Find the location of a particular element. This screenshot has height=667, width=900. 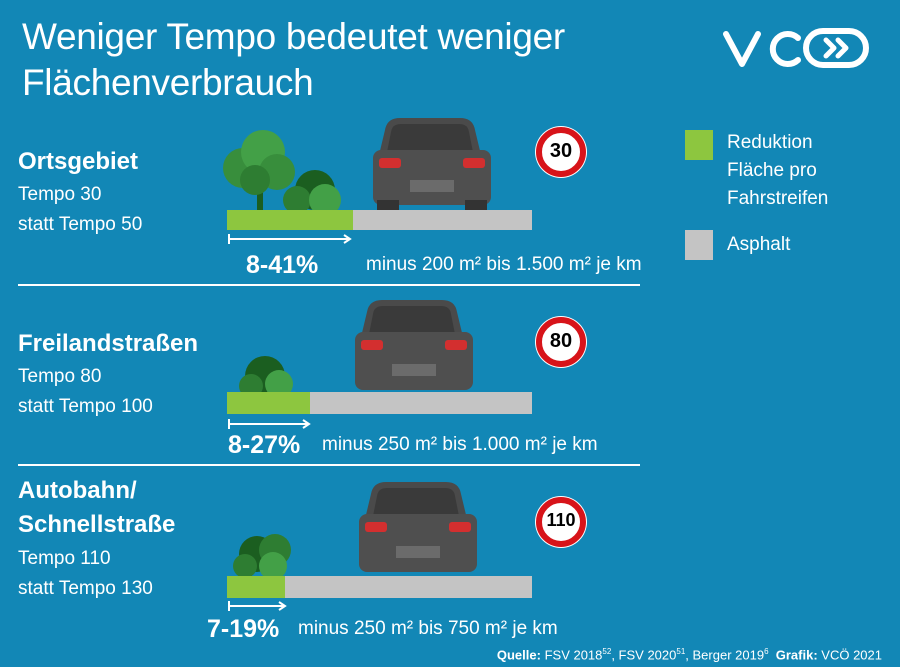

source-sep-2: , is located at coordinates (689, 654).